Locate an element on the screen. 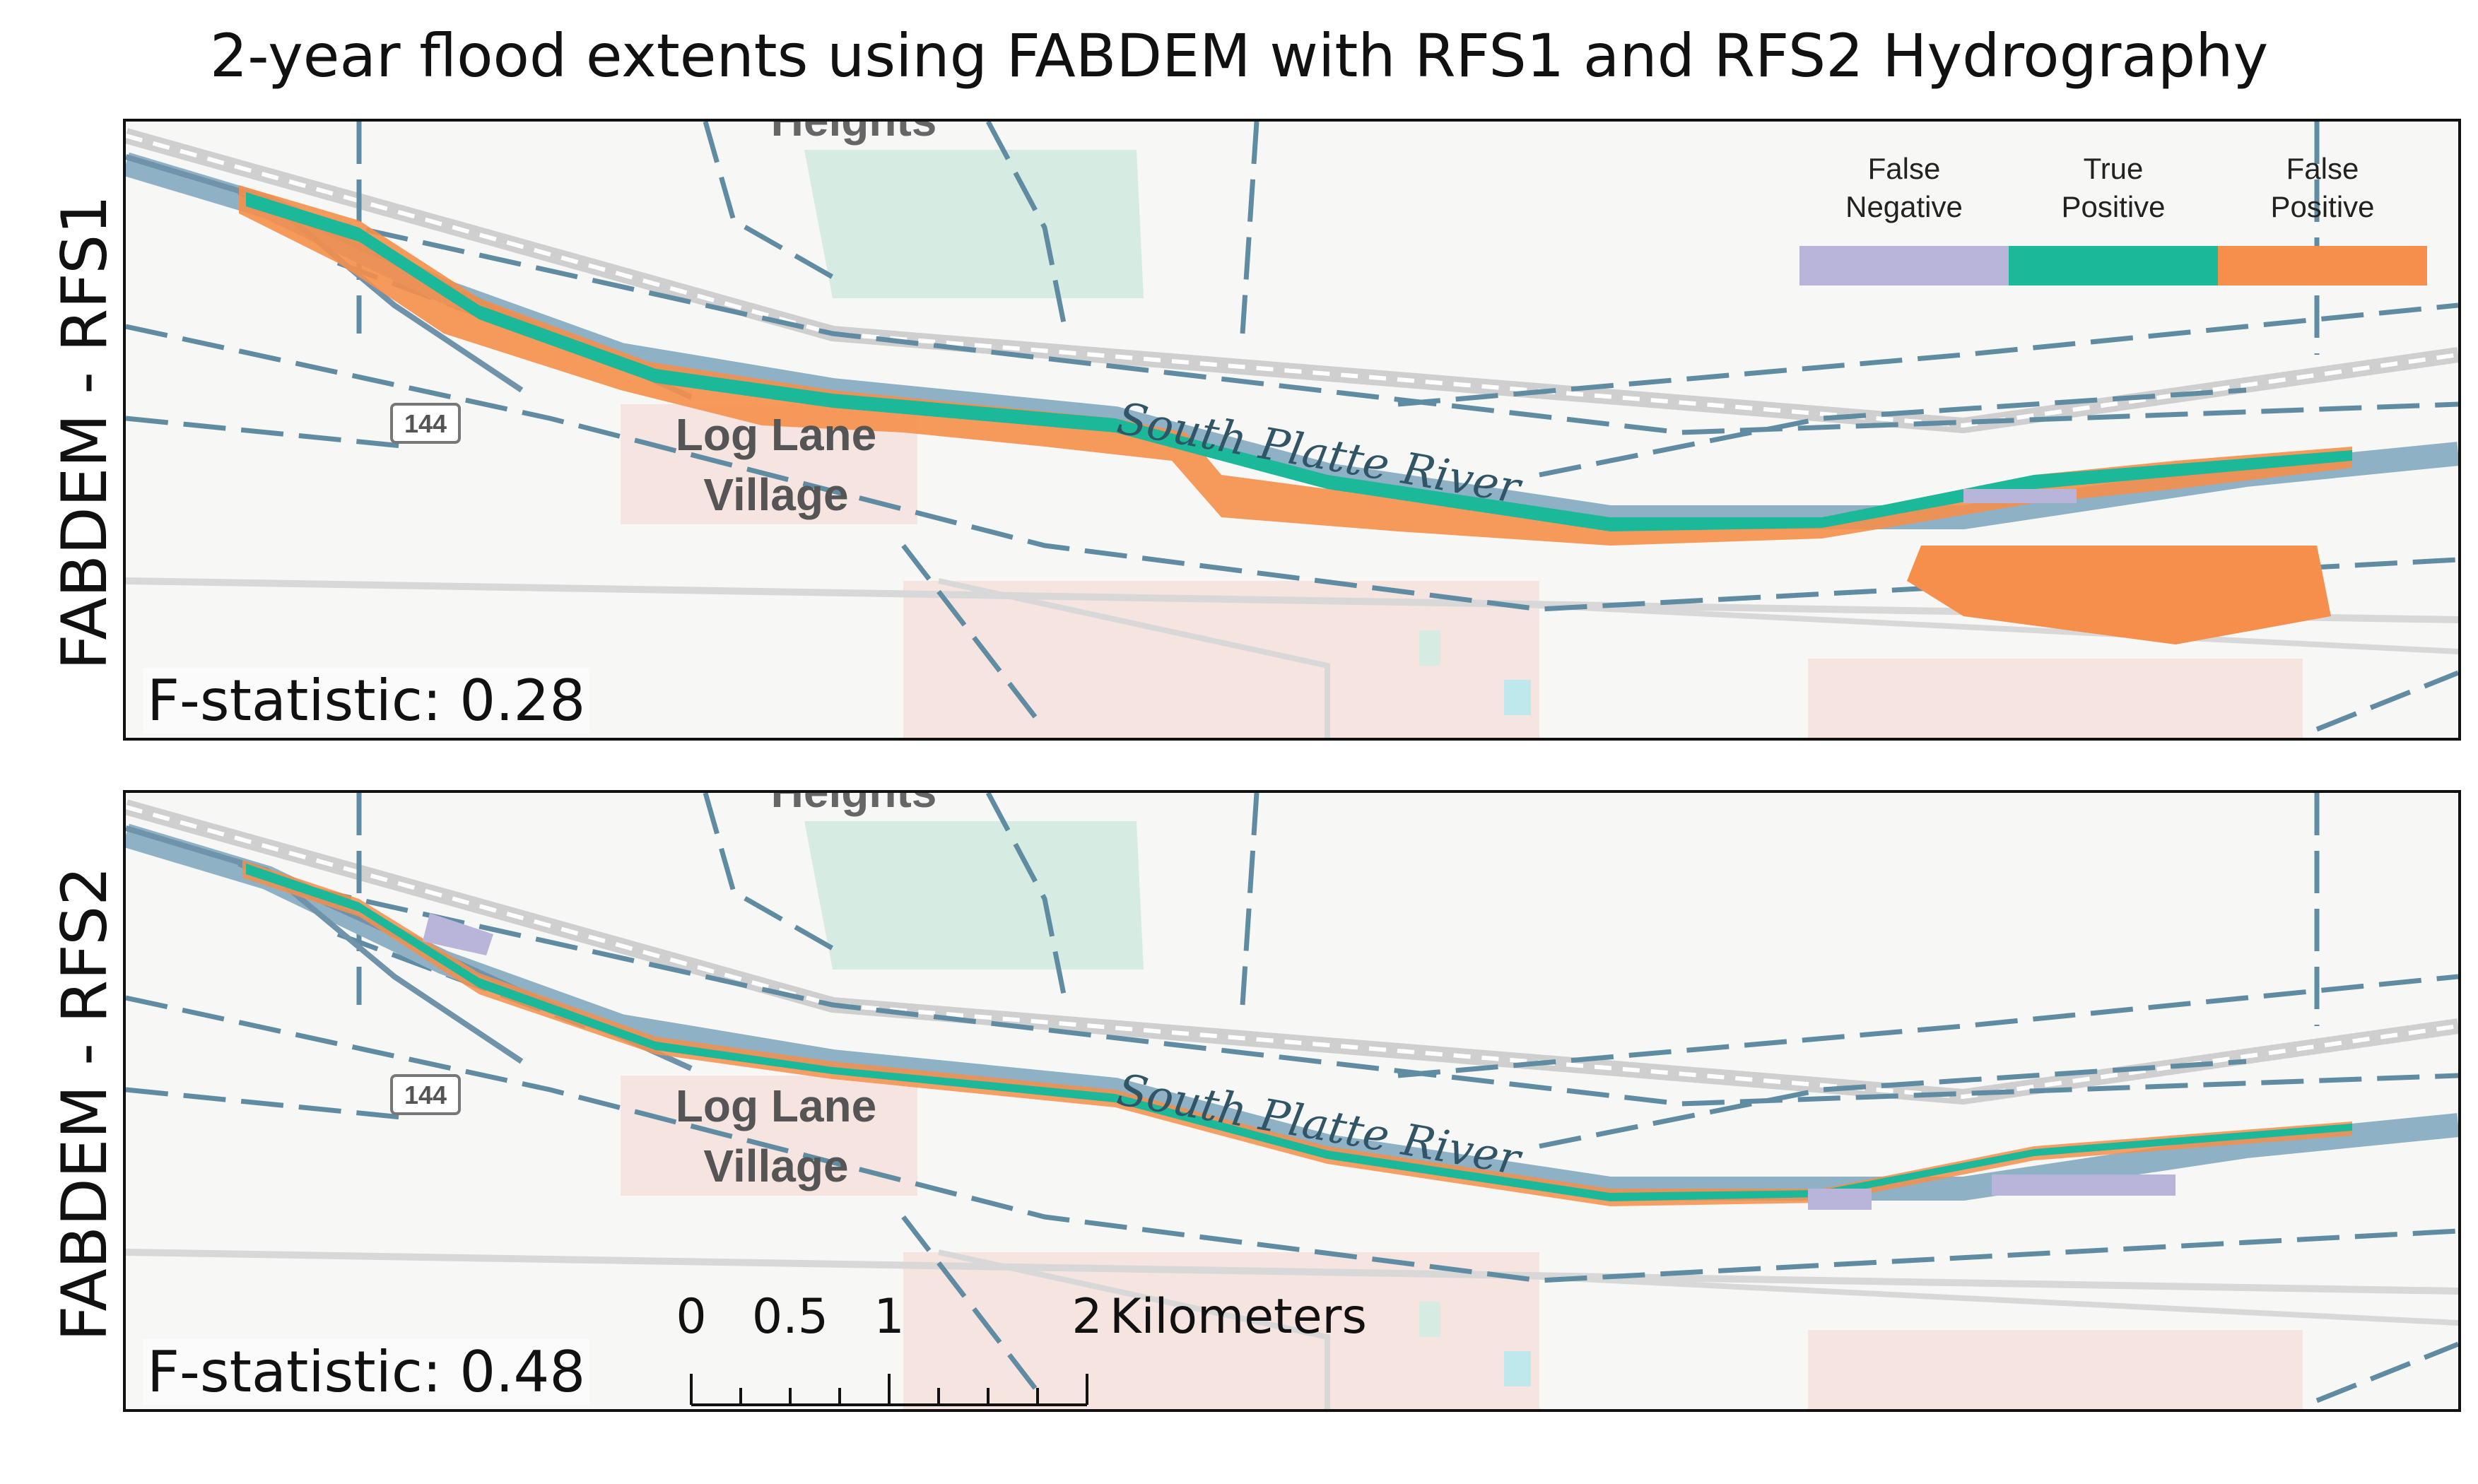  river-bank is located at coordinates (325, 944).